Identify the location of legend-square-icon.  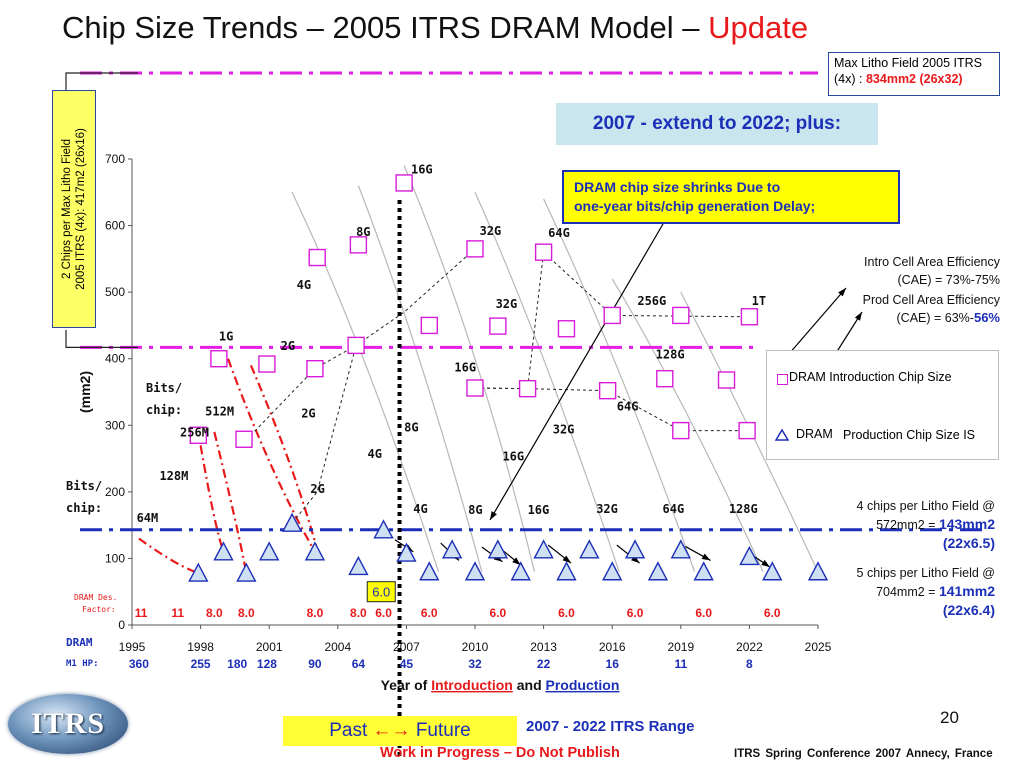
(782, 379).